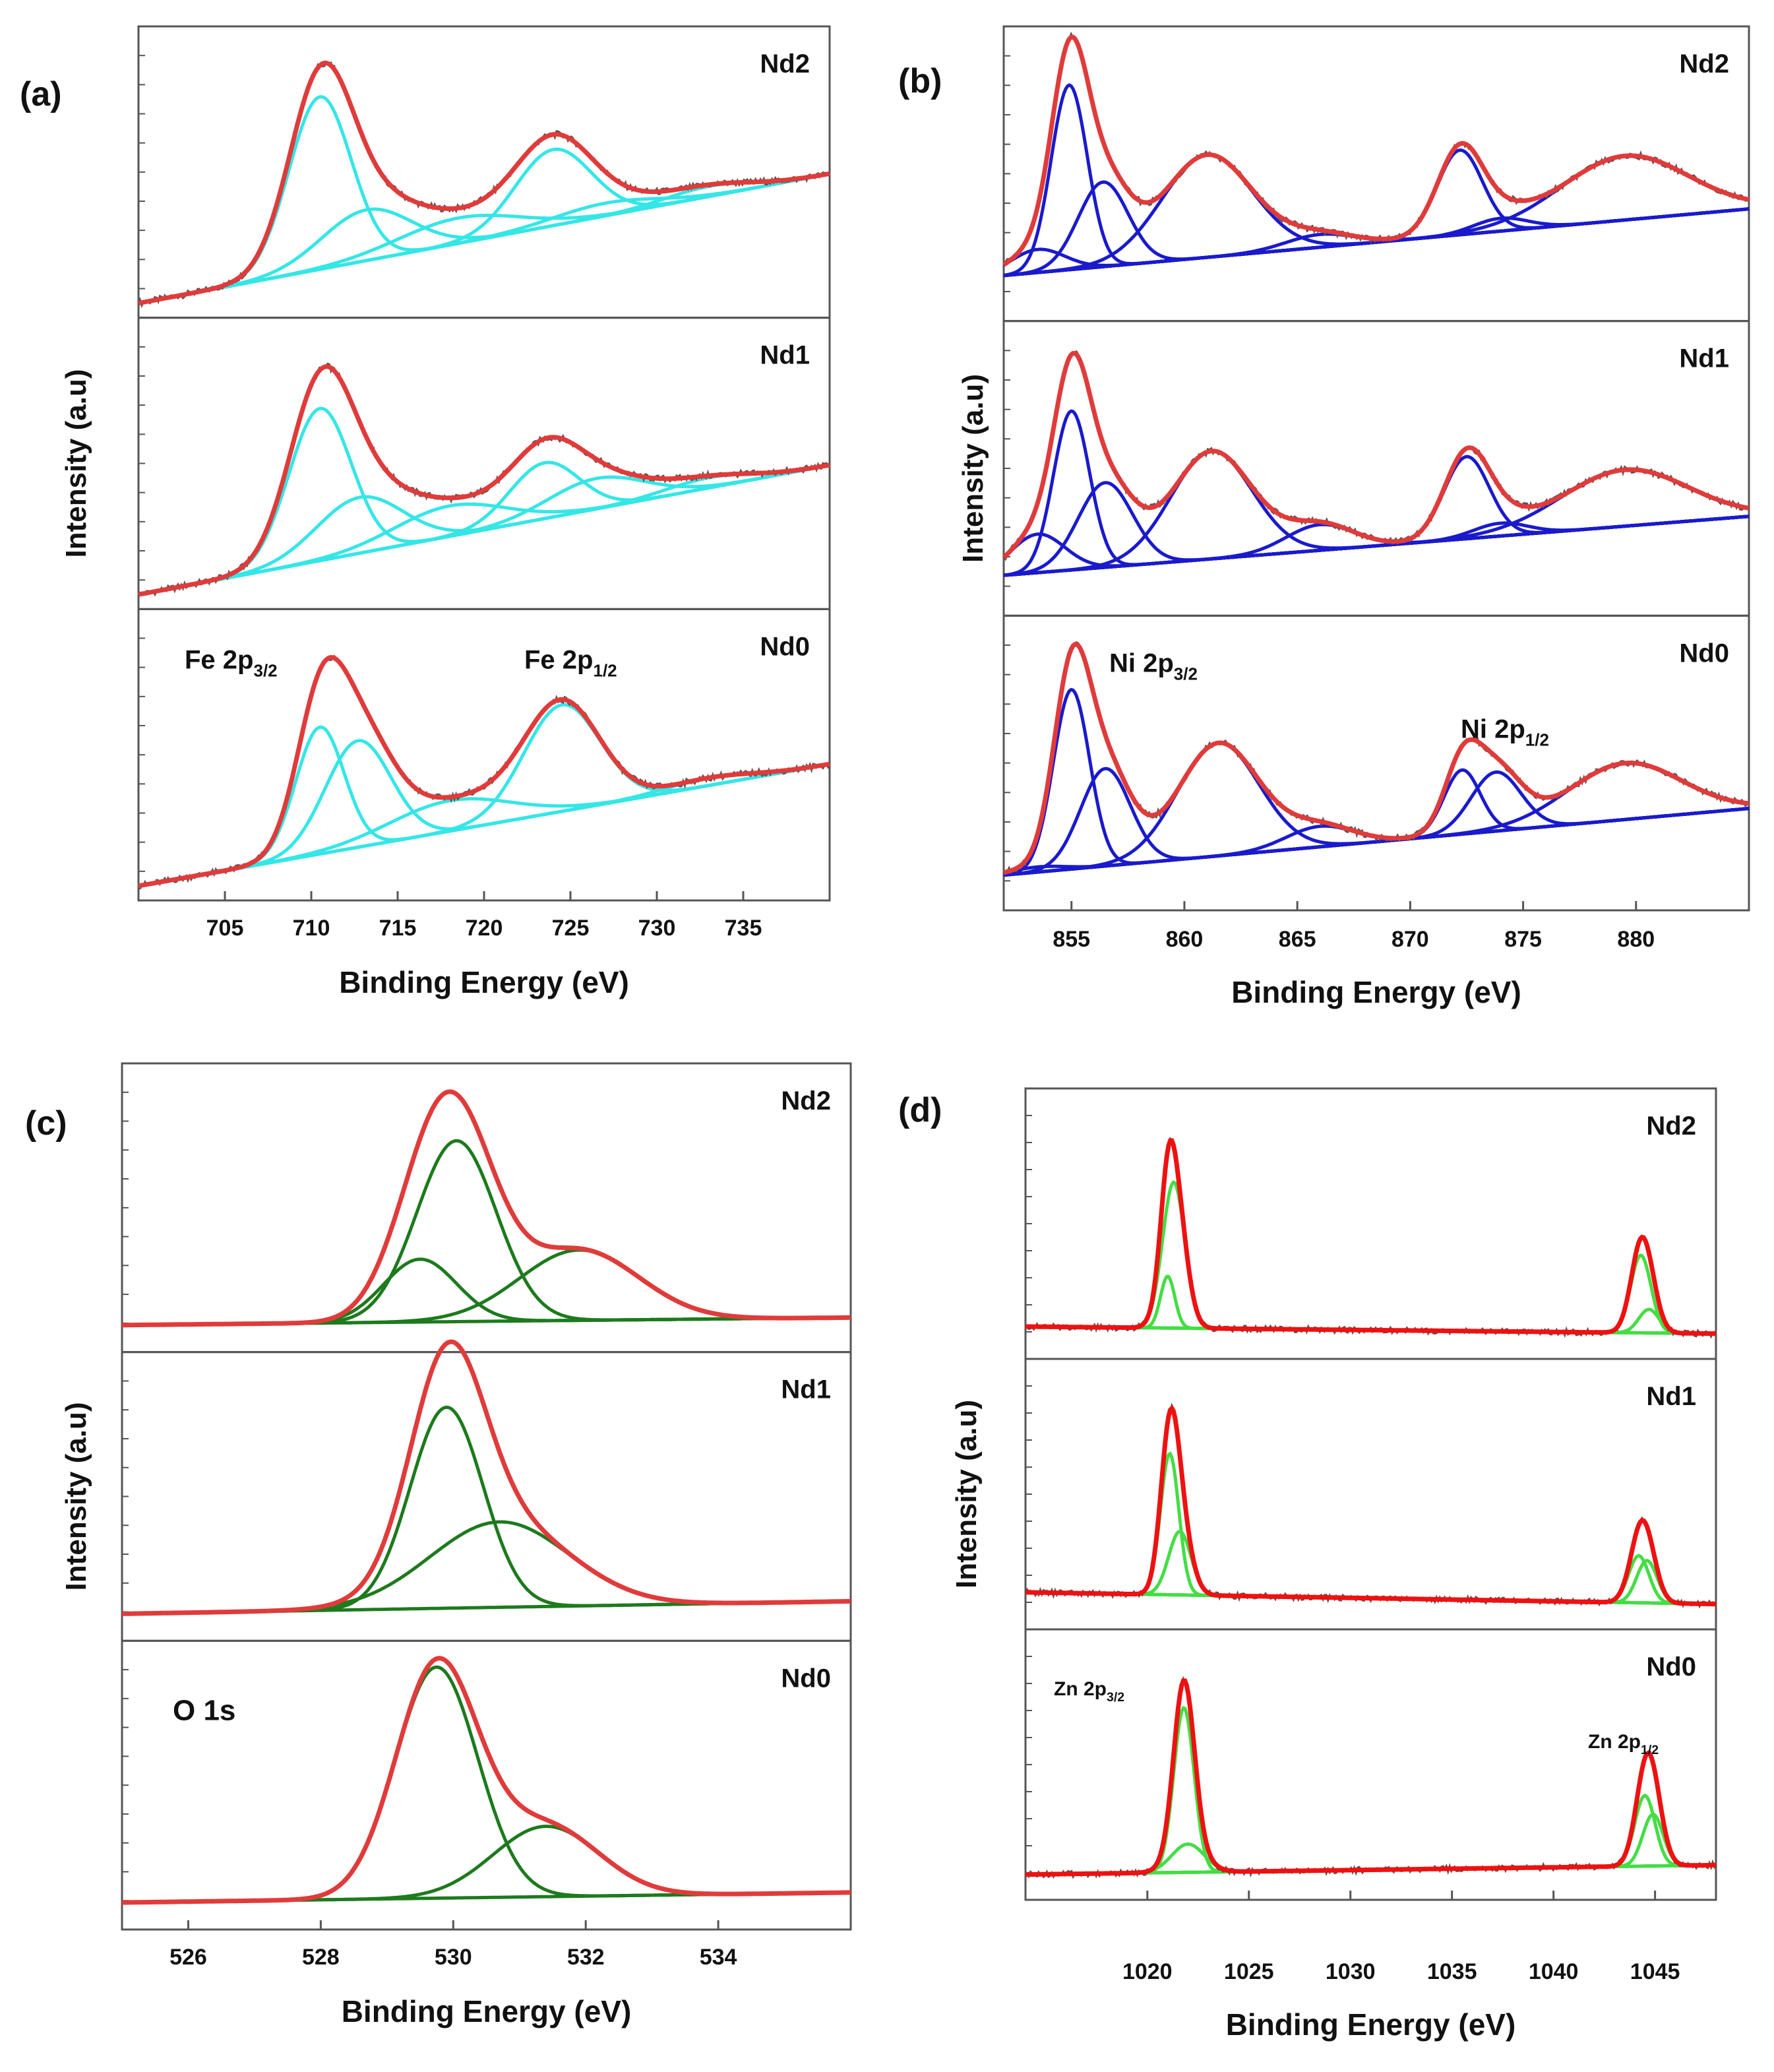  Describe the element at coordinates (920, 81) in the screenshot. I see `panel-label: (b)` at that location.